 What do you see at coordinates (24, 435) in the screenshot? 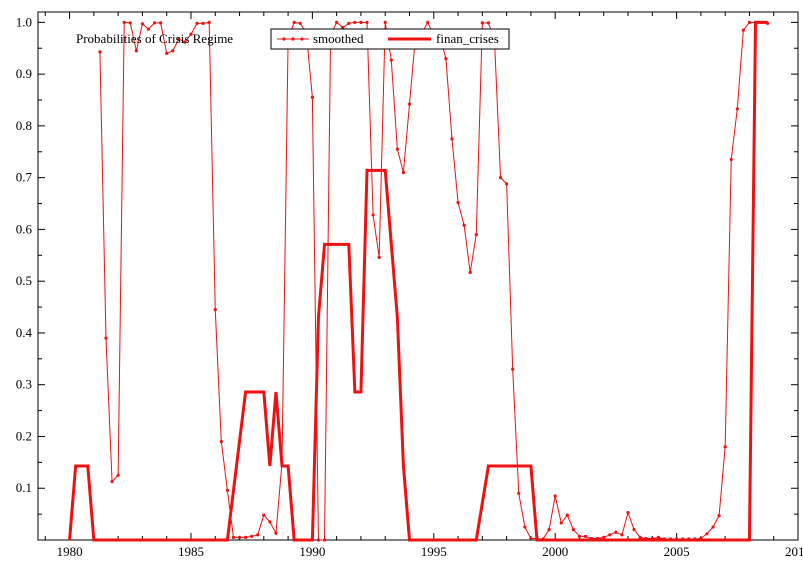
I see `y-tick-label: 0.2` at bounding box center [24, 435].